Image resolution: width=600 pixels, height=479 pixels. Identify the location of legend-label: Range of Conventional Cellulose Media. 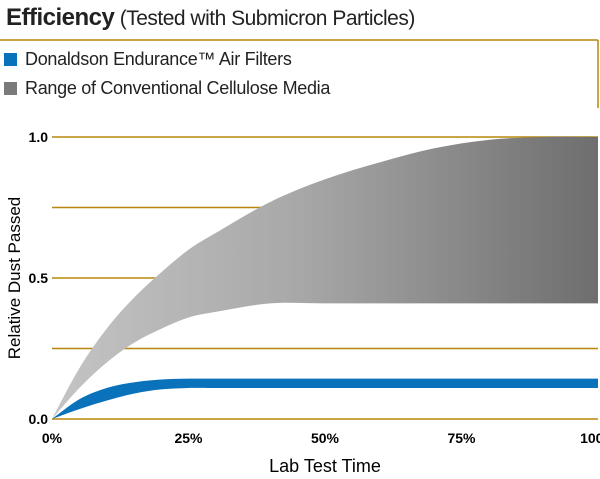
(178, 88).